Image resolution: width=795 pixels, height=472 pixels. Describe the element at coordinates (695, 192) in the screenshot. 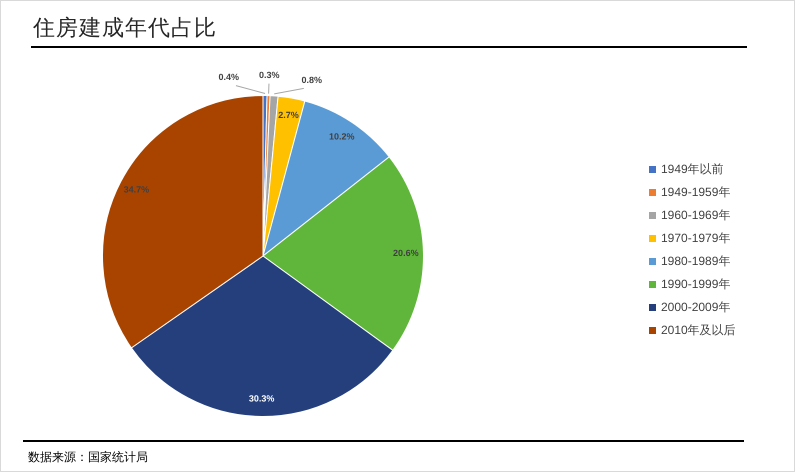

I see `legend-label: 1949-1959年` at that location.